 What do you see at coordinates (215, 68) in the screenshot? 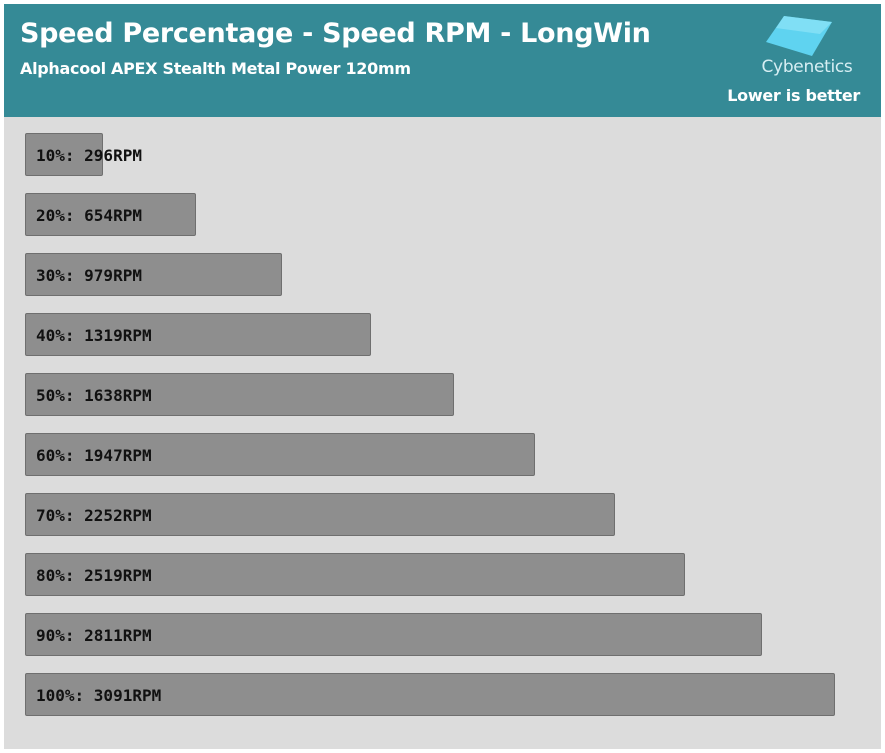
I see `chart-subtitle: Alphacool APEX Stealth Metal Power 120mm` at bounding box center [215, 68].